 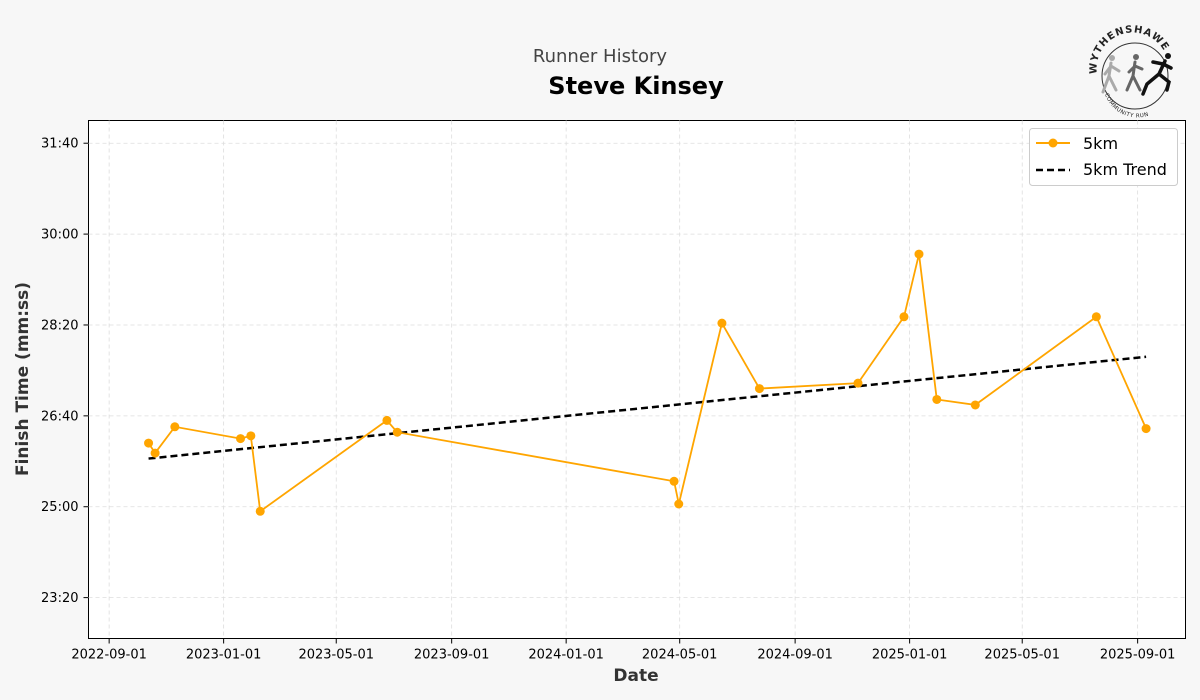 I want to click on legend-series-marker, so click(x=1053, y=143).